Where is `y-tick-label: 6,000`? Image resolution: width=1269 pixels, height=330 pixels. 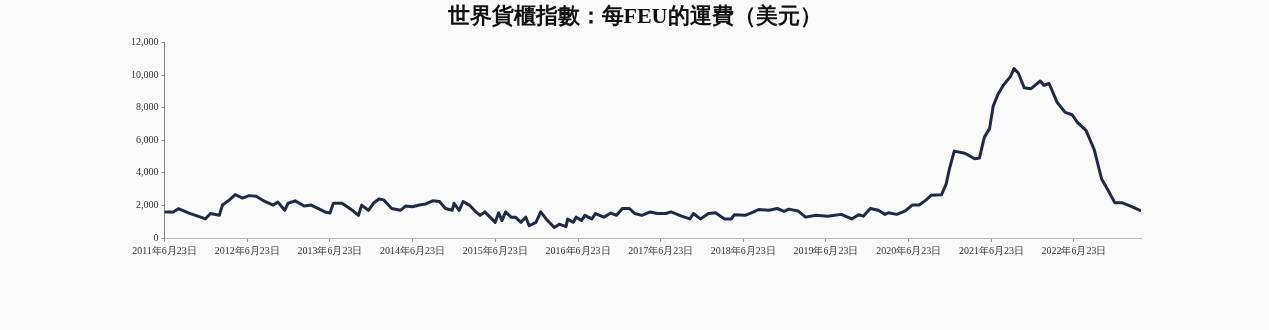
y-tick-label: 6,000 is located at coordinates (147, 139).